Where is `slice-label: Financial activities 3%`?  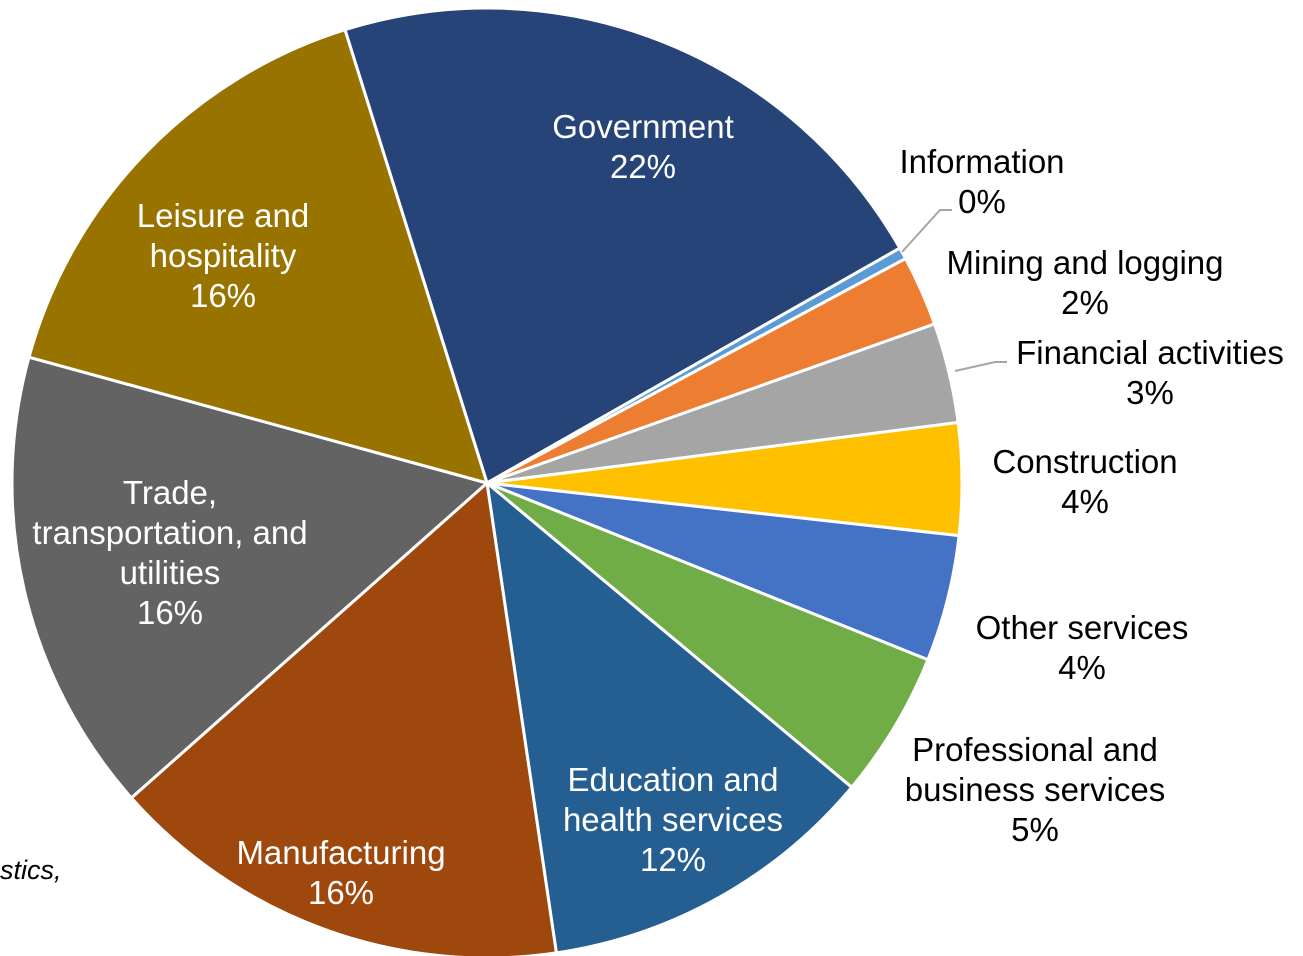 slice-label: Financial activities 3% is located at coordinates (1150, 373).